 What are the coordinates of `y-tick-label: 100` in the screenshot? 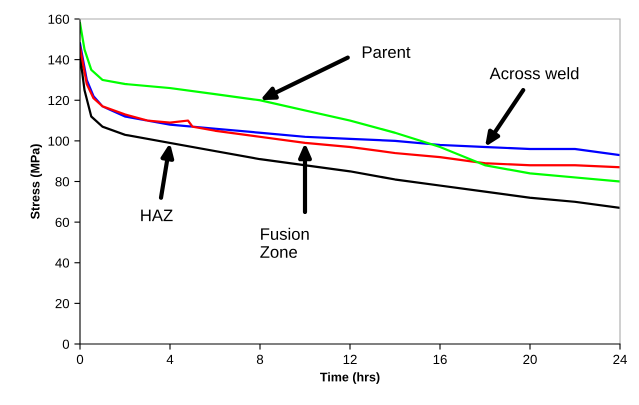 It's located at (59, 141).